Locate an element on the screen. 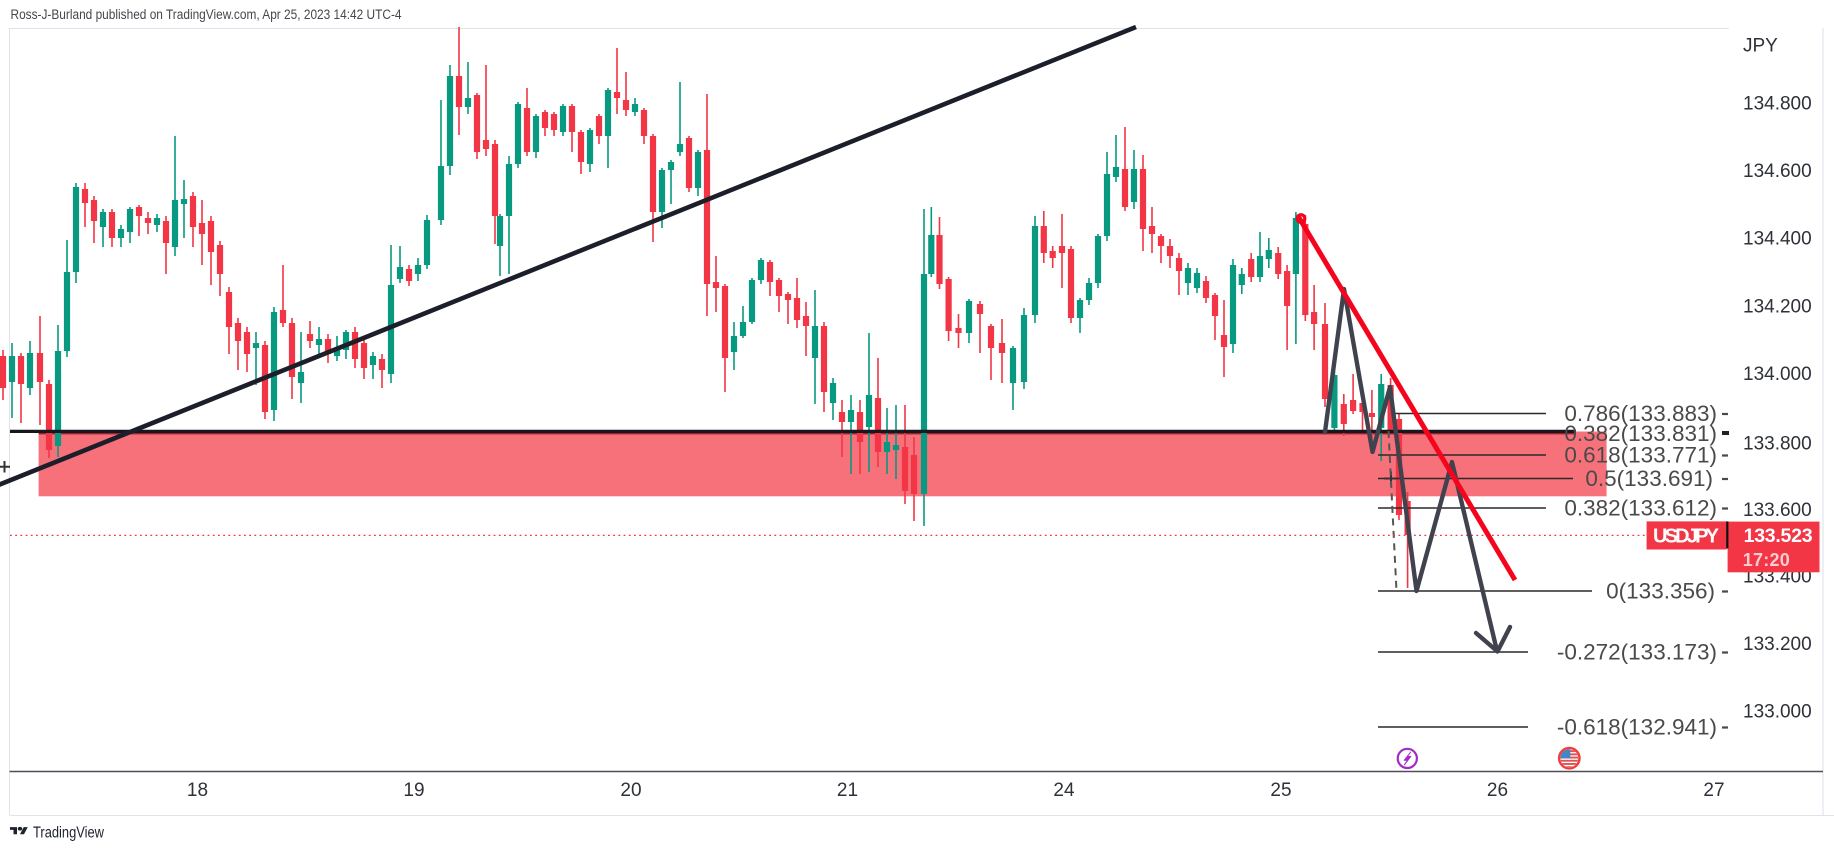 This screenshot has width=1834, height=855. svg-text: 20 is located at coordinates (630, 790).